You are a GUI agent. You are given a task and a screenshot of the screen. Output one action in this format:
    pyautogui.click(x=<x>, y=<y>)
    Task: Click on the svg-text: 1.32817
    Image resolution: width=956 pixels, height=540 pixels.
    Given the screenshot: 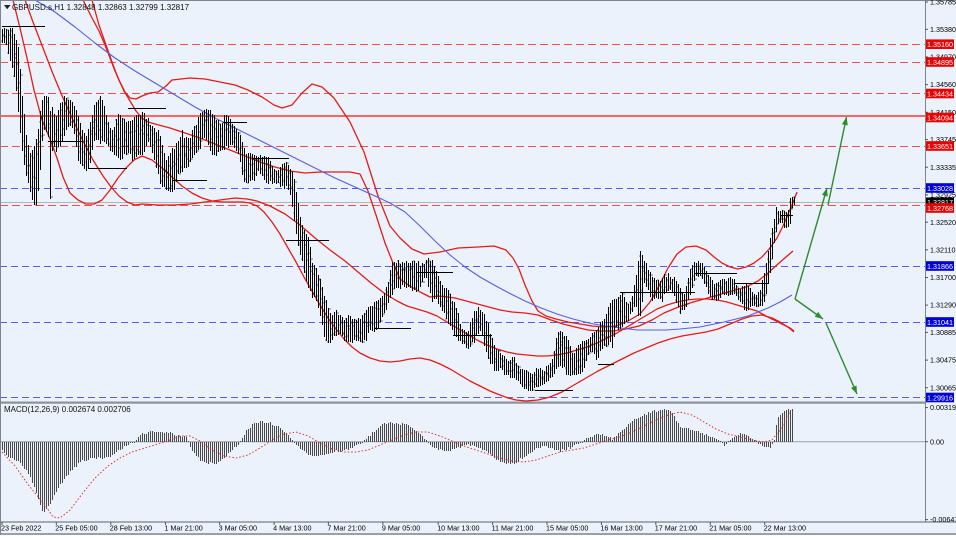 What is the action you would take?
    pyautogui.click(x=940, y=202)
    